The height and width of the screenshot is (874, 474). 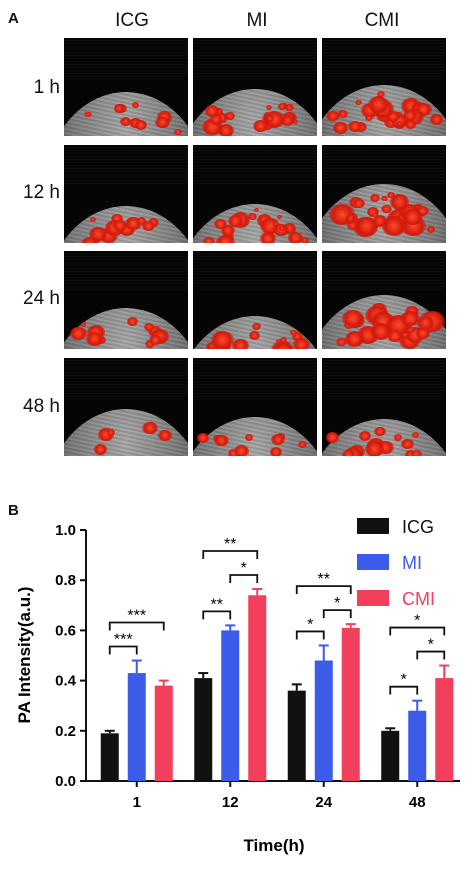 What do you see at coordinates (24, 655) in the screenshot?
I see `y-axis-label: PA Intensity(a.u.)` at bounding box center [24, 655].